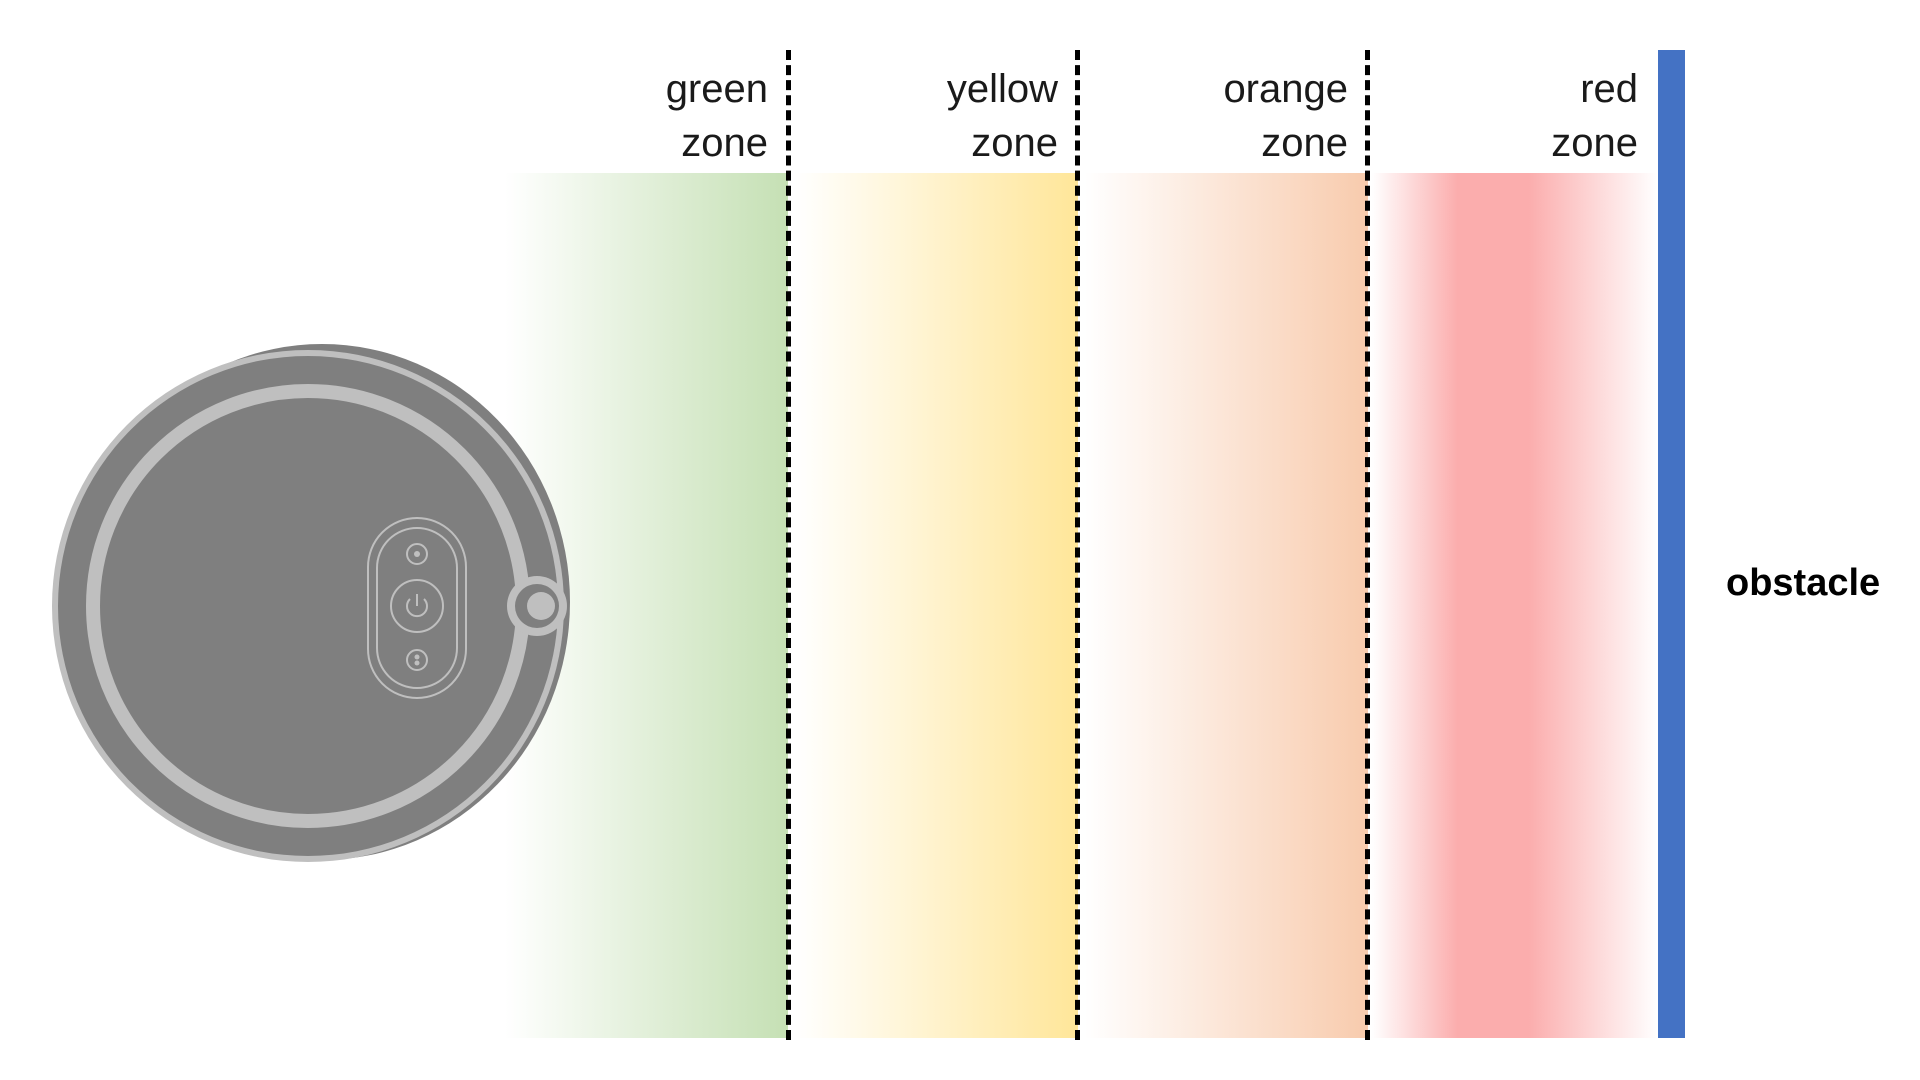 The image size is (1920, 1080). I want to click on robot-control-panel-inner, so click(417, 608).